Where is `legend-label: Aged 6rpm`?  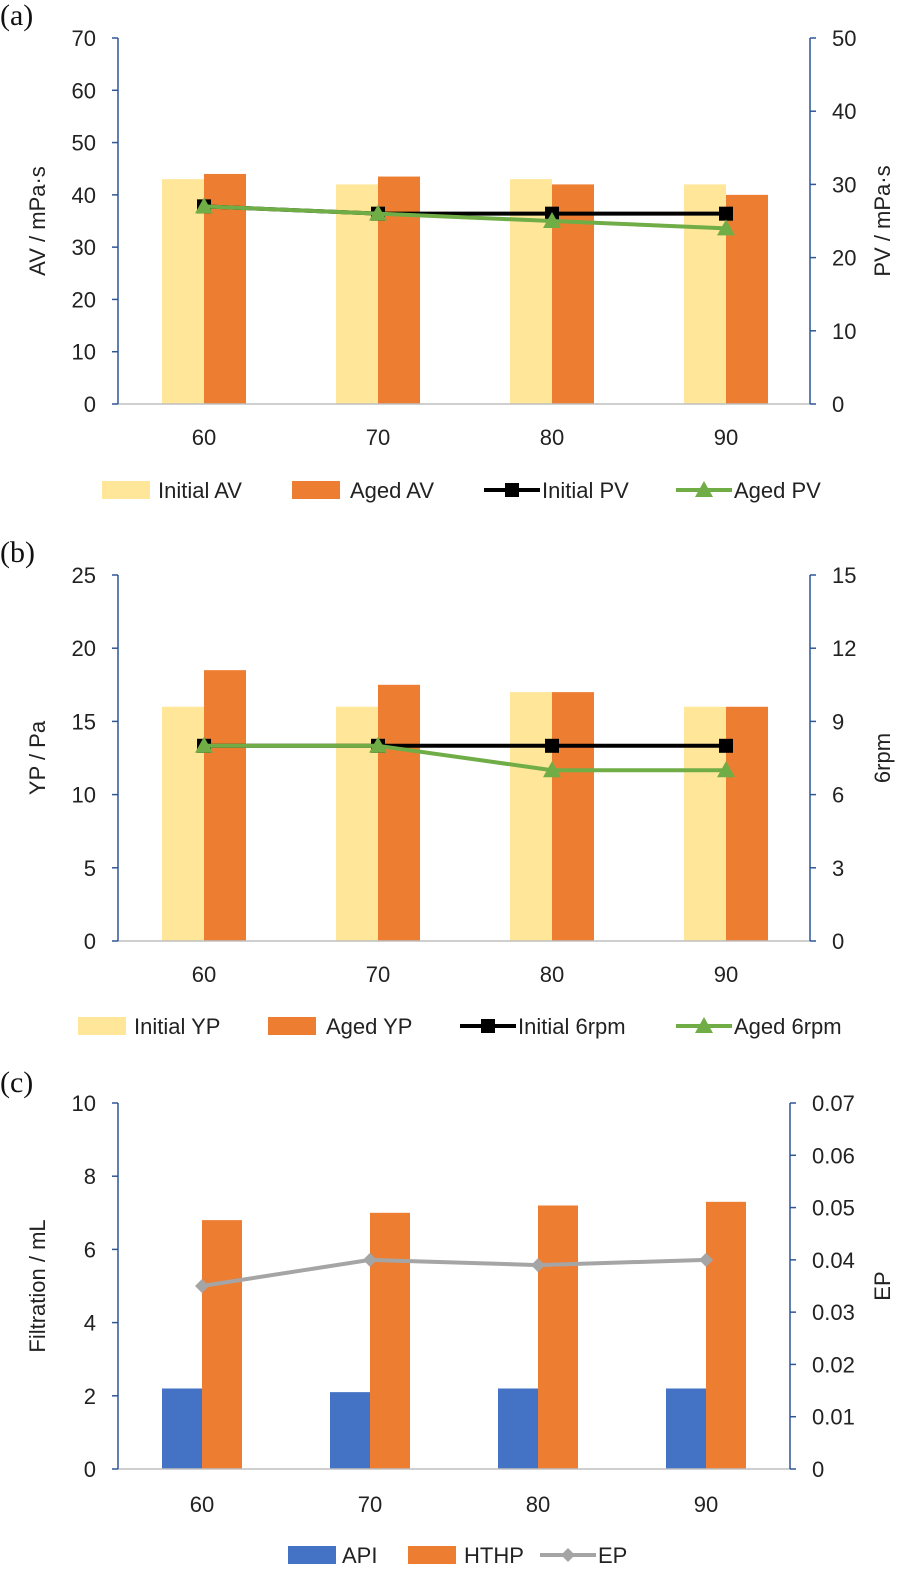
legend-label: Aged 6rpm is located at coordinates (788, 1026).